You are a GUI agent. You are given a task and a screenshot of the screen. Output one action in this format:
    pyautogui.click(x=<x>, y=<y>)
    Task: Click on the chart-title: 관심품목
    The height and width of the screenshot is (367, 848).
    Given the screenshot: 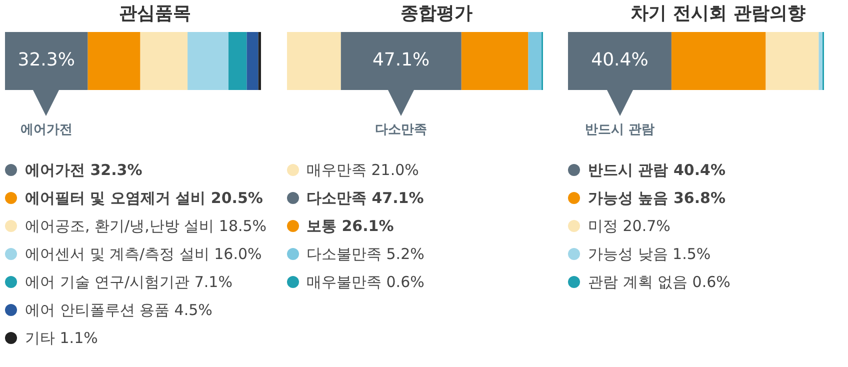 What is the action you would take?
    pyautogui.click(x=155, y=14)
    